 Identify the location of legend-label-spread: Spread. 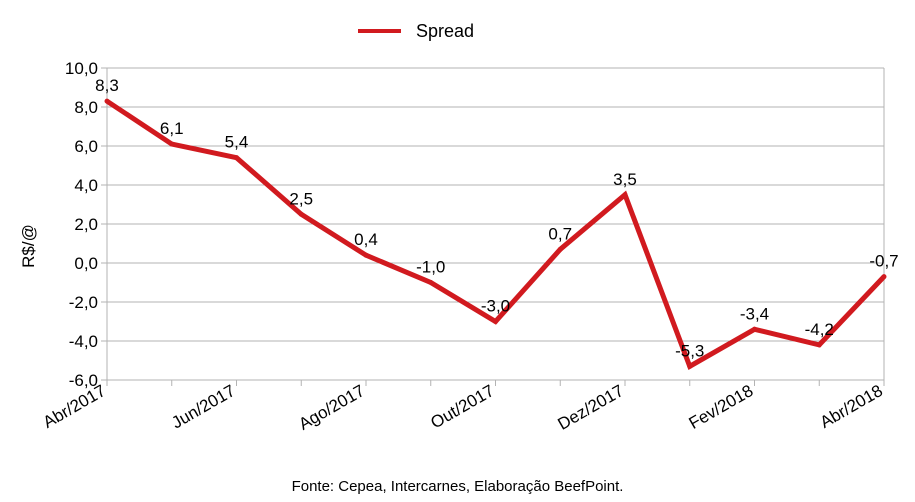
(445, 31).